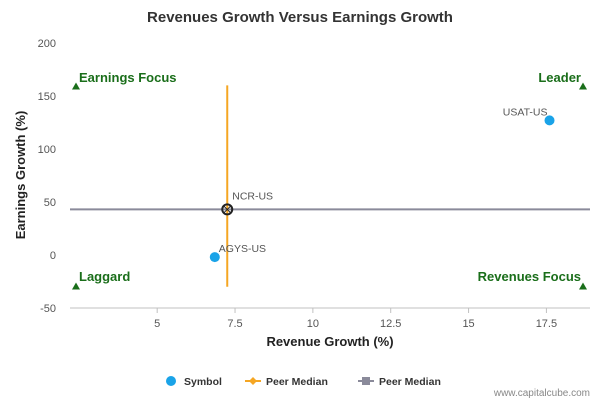 This screenshot has height=400, width=600. I want to click on legend-diamond-icon, so click(253, 381).